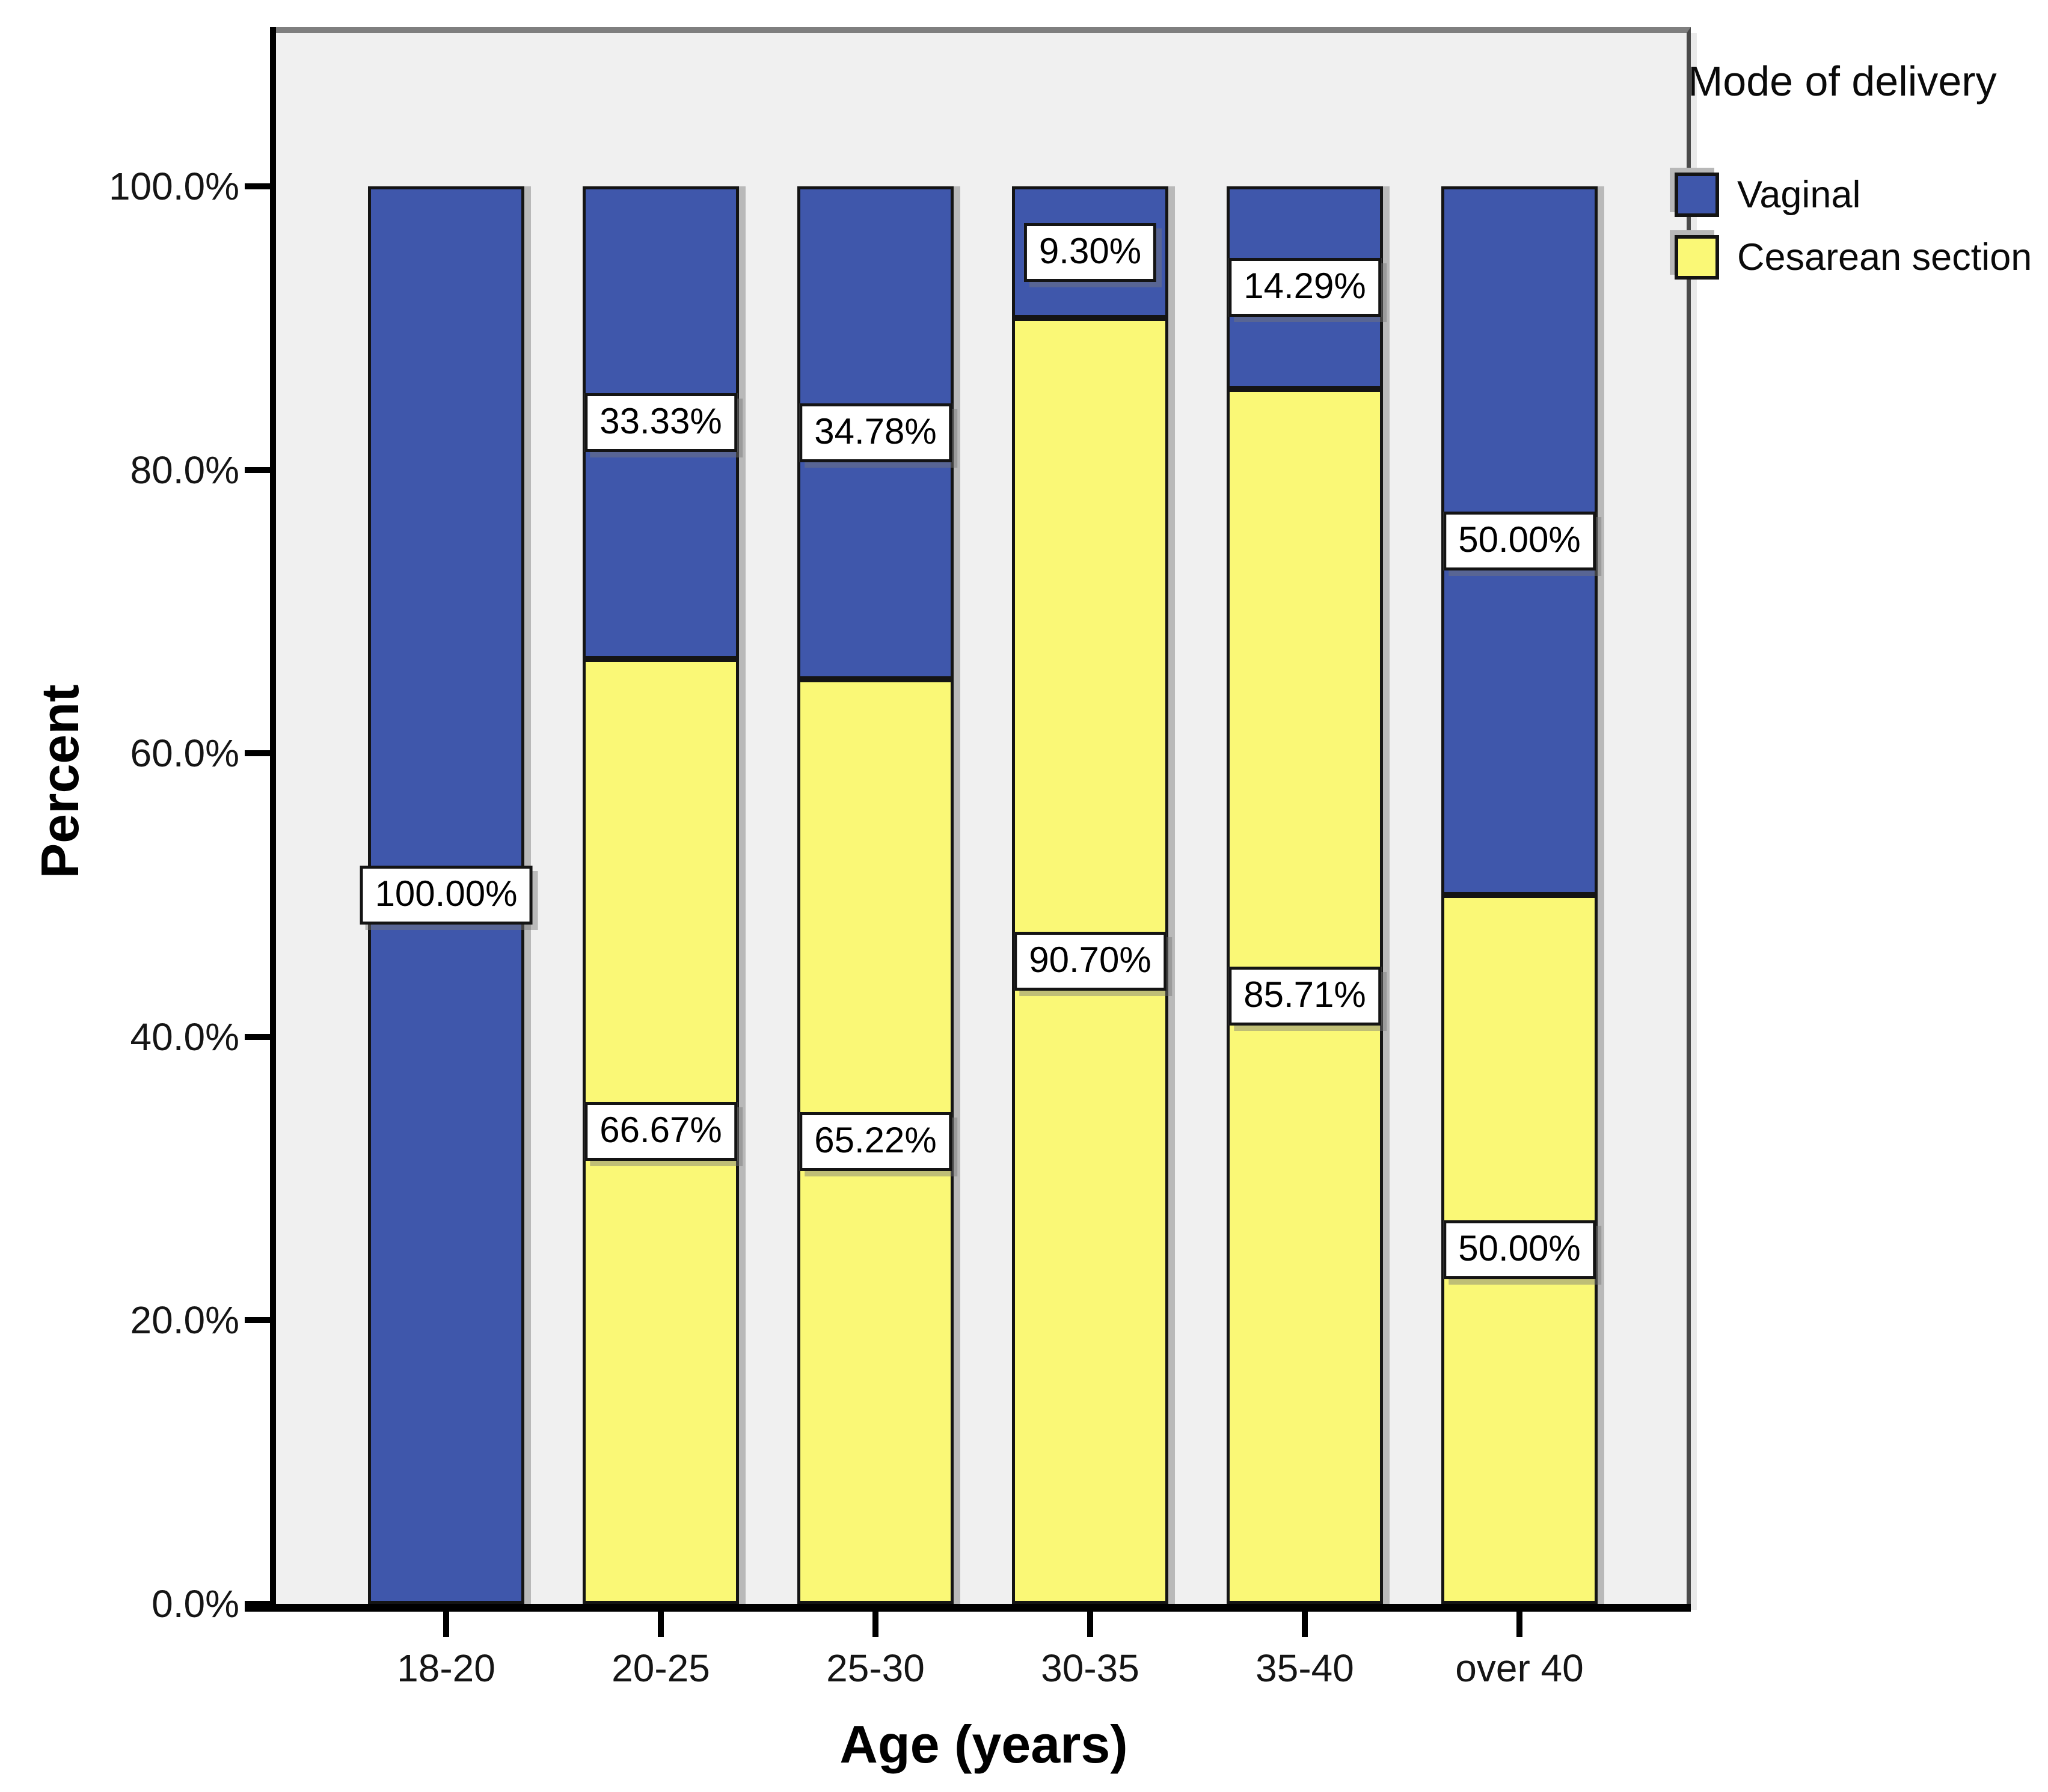 The image size is (2048, 1792). What do you see at coordinates (446, 1668) in the screenshot?
I see `x-tick-label-18-20: 18-20` at bounding box center [446, 1668].